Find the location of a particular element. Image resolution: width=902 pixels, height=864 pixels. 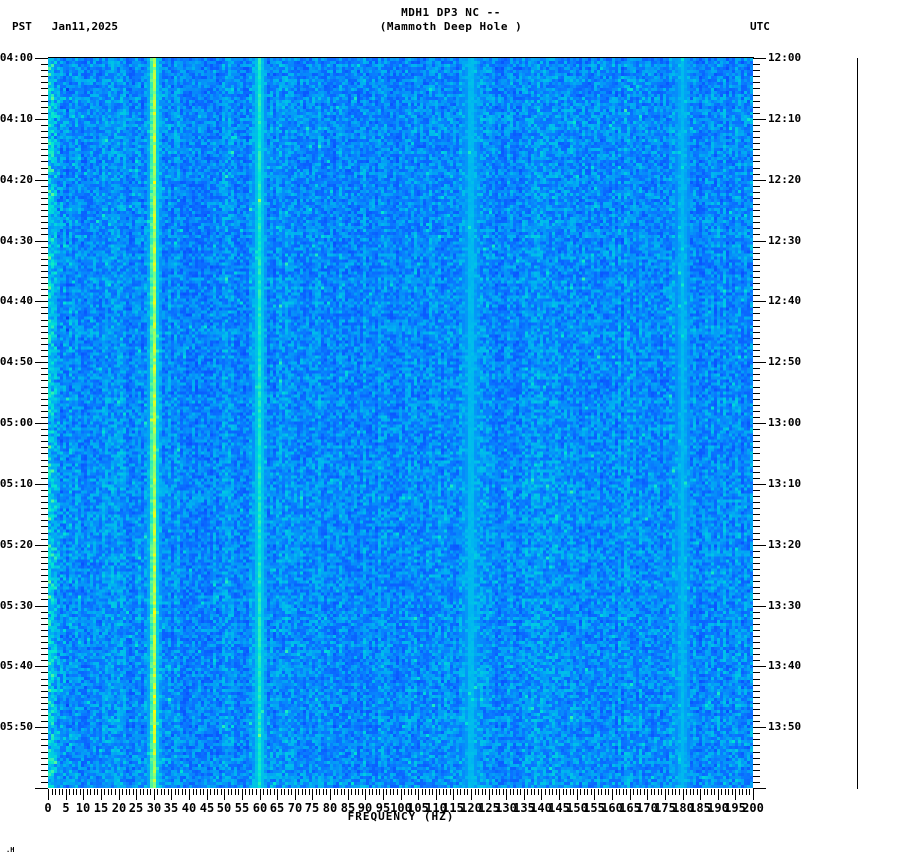

corner-artifact: .H is located at coordinates (10, 850).